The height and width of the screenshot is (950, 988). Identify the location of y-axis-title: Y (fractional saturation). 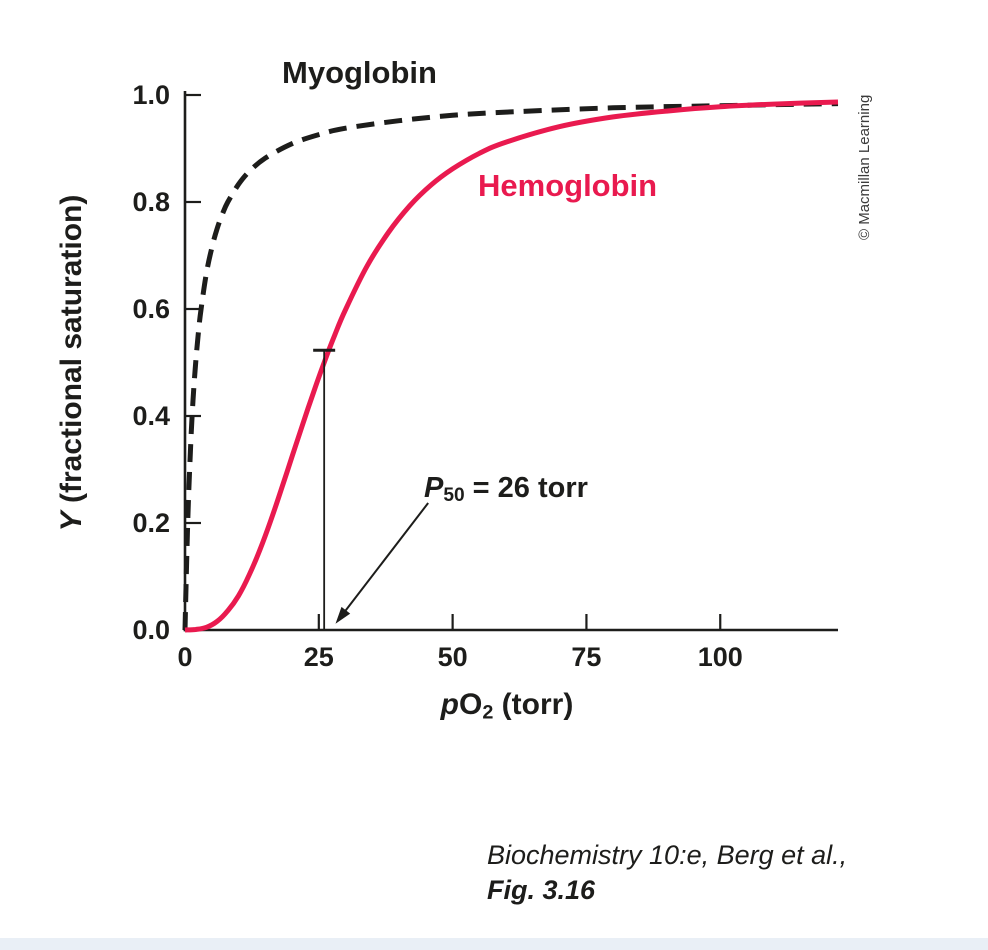
(72, 363).